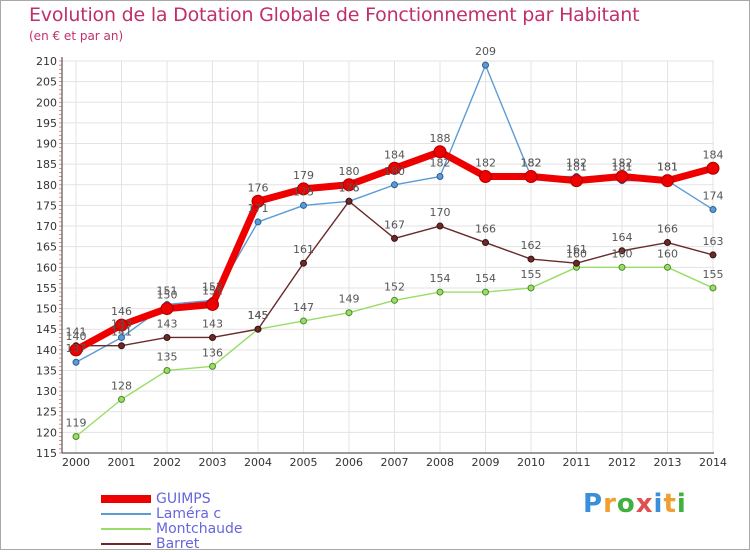  I want to click on x-tick-label: 2002, so click(167, 462).